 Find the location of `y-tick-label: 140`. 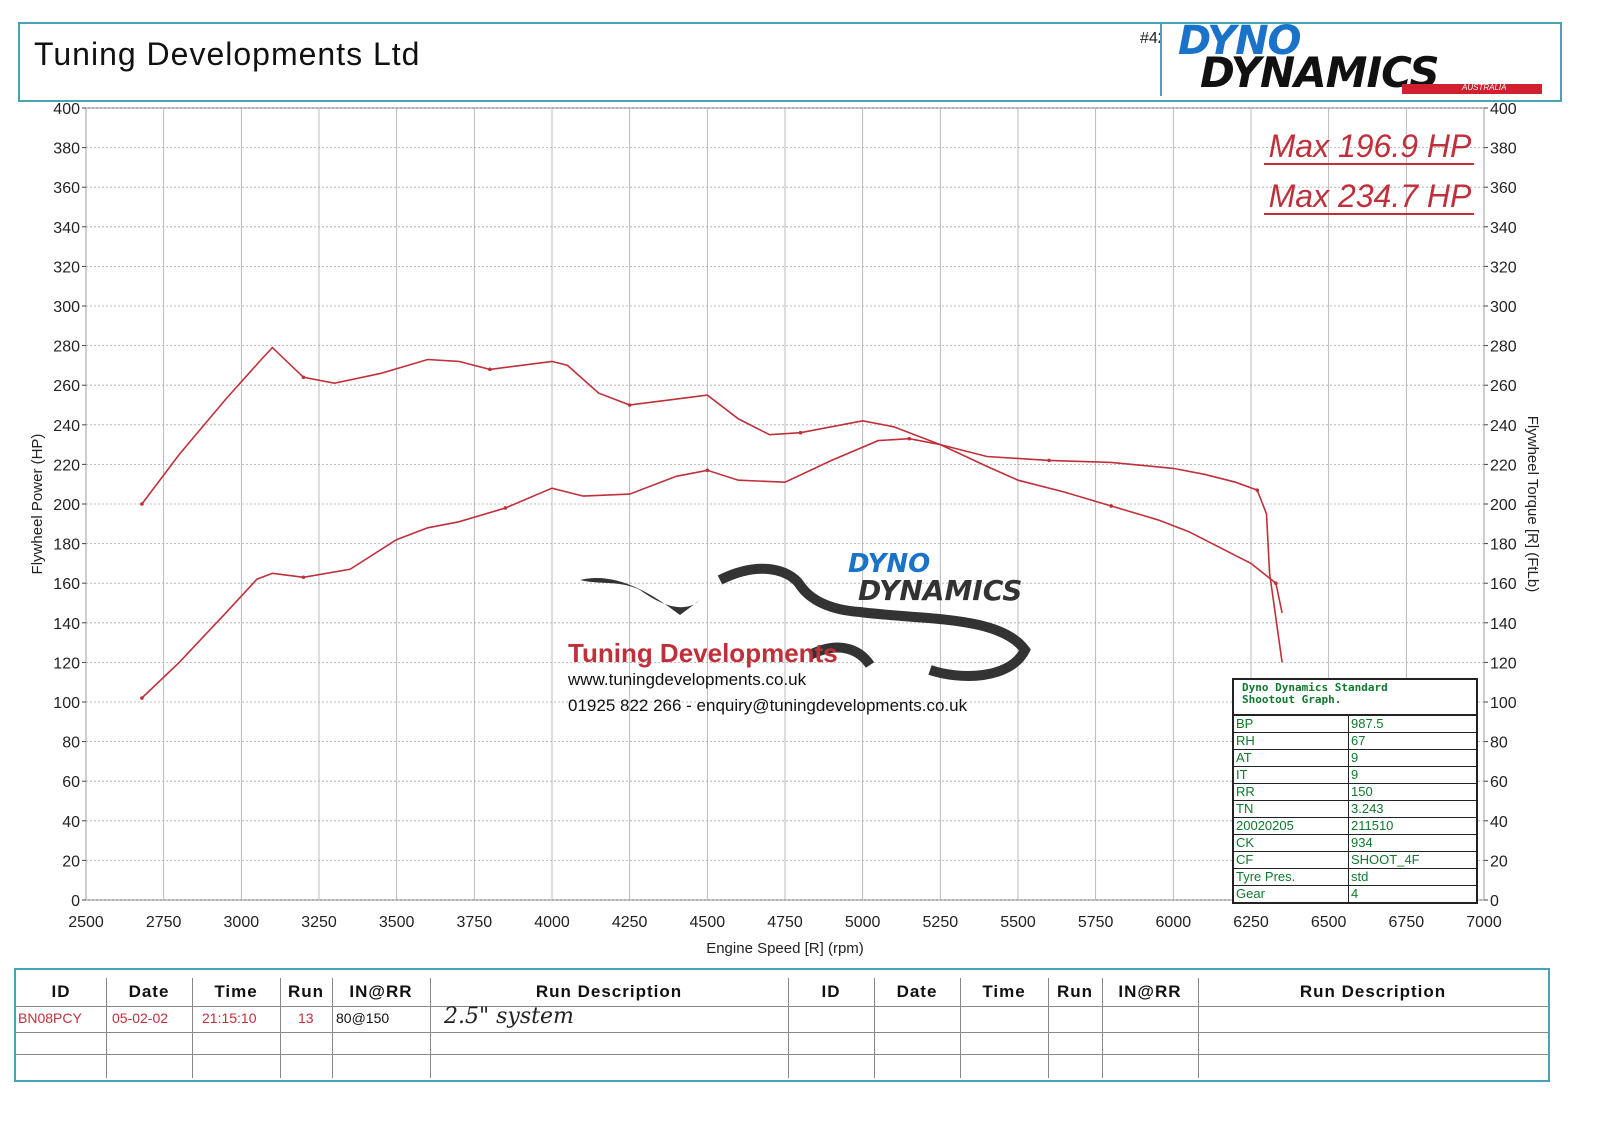

y-tick-label: 140 is located at coordinates (66, 624).